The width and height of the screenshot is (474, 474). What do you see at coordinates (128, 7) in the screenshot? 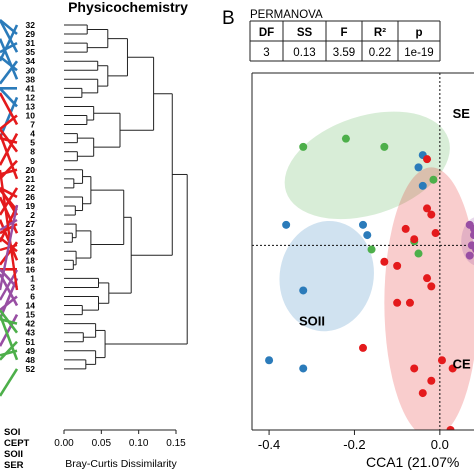
I see `dendrogram-title: Physicochemistry` at bounding box center [128, 7].